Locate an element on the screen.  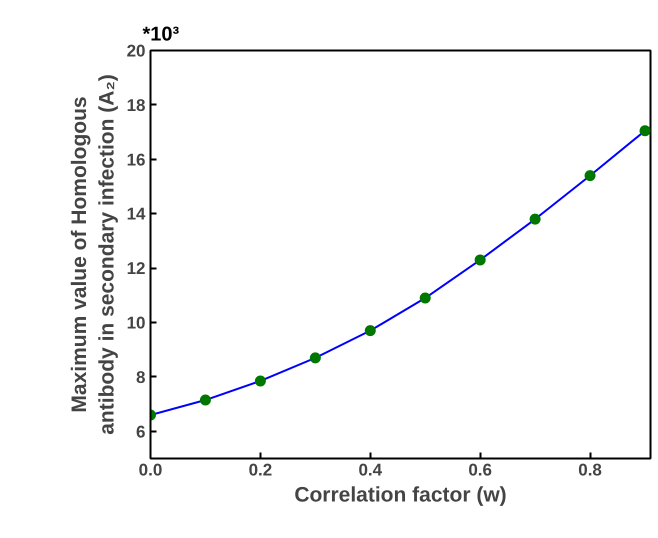
y-tick-label: 14 is located at coordinates (136, 214).